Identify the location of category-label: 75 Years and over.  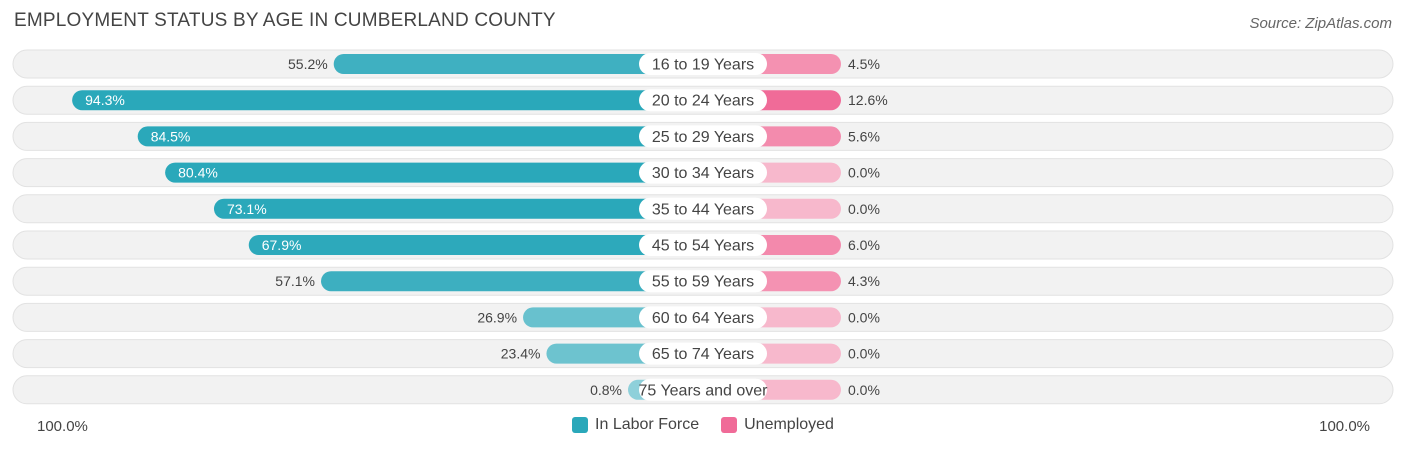
(704, 390).